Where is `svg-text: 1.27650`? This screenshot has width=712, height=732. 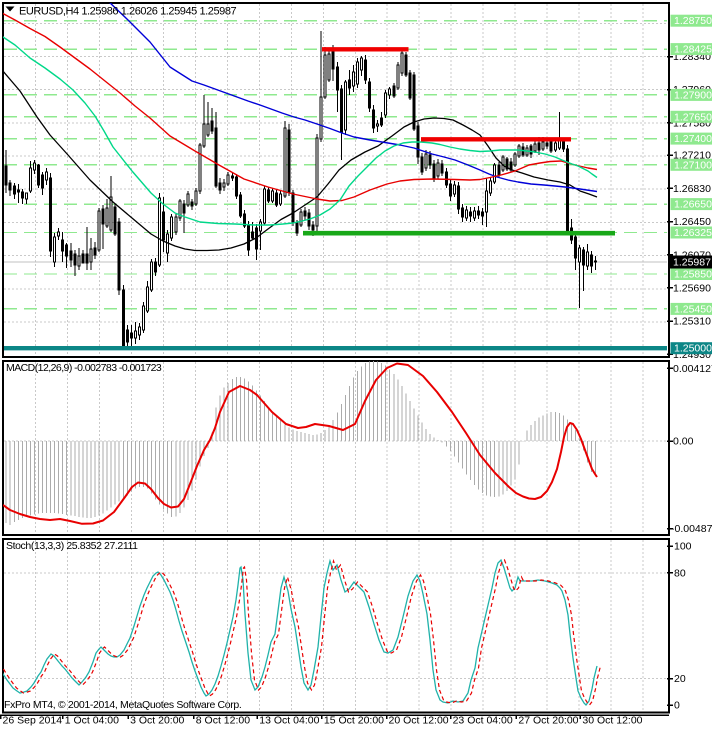
svg-text: 1.27650 is located at coordinates (693, 117).